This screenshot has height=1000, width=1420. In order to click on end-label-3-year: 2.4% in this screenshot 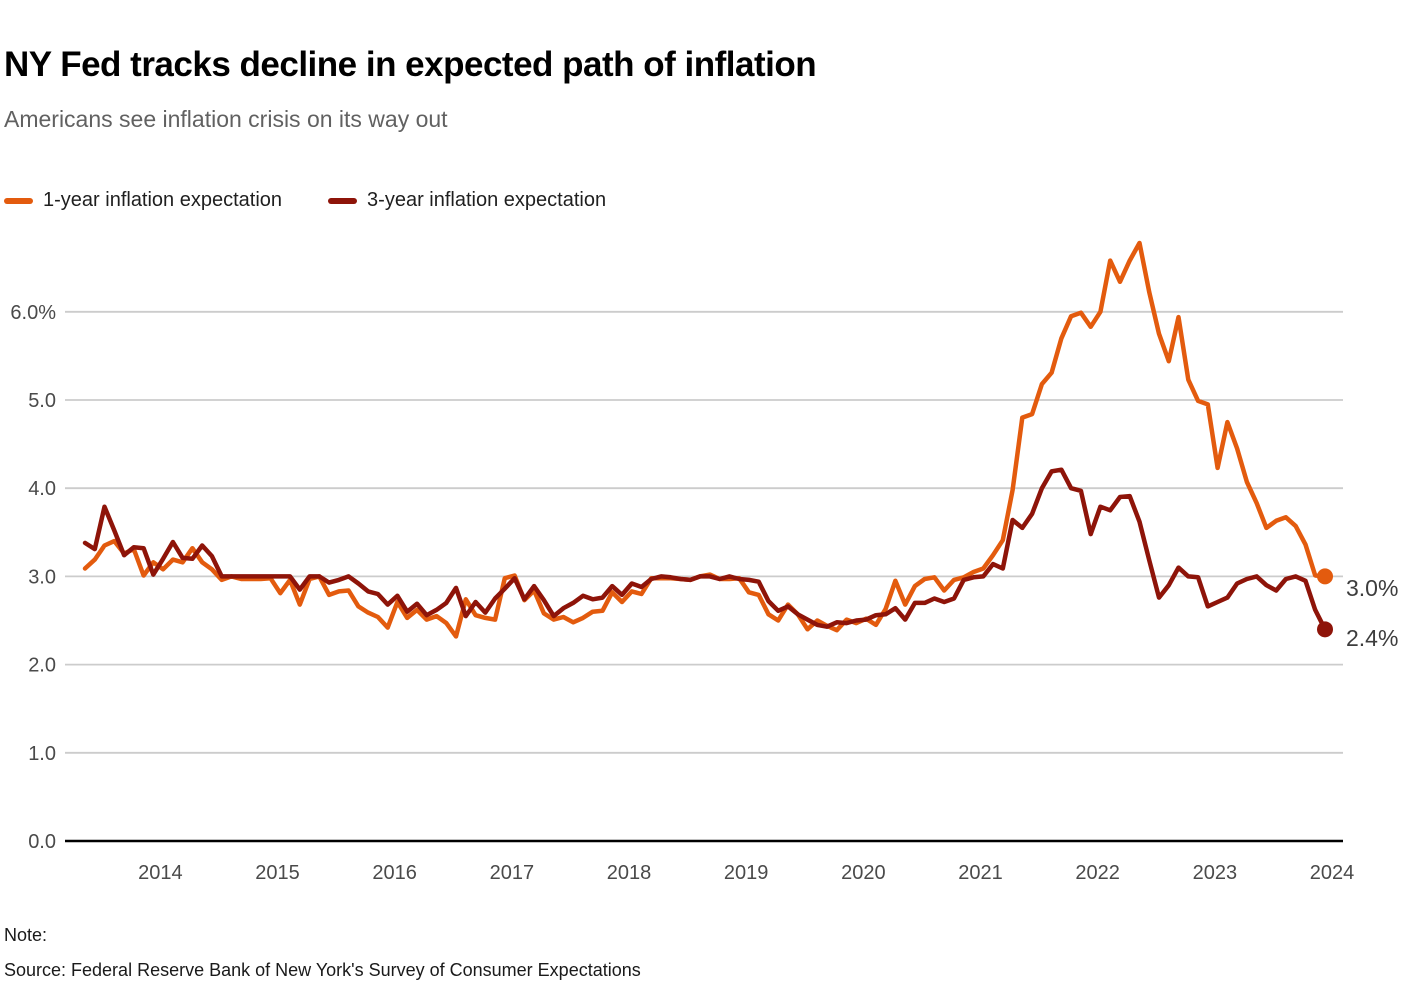, I will do `click(1372, 638)`.